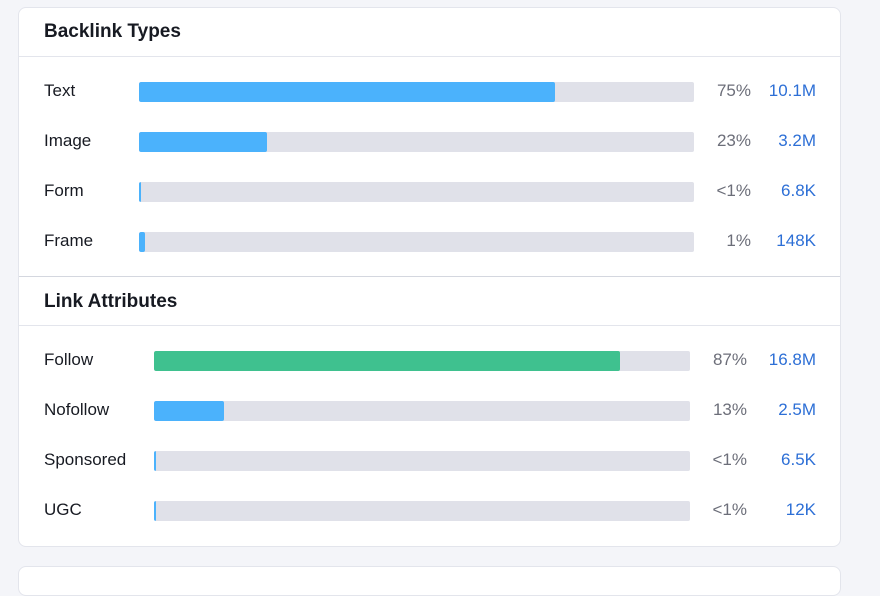  I want to click on backlink-types-title: Backlink Types, so click(429, 32).